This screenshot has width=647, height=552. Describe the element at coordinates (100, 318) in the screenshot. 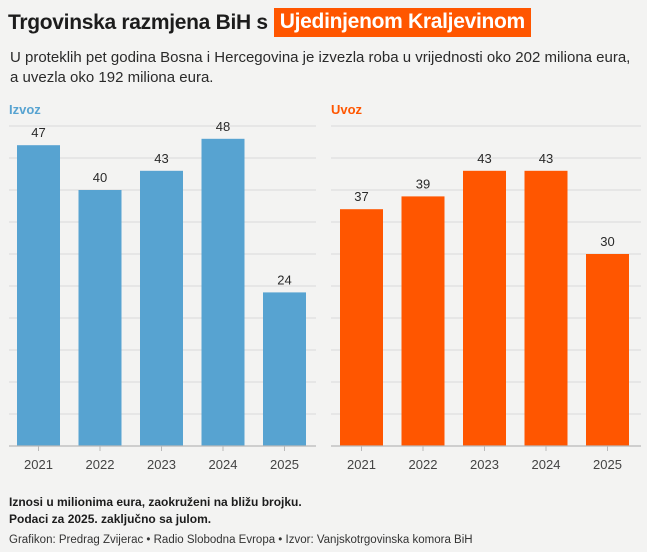

I see `izvoz-bar-2022` at that location.